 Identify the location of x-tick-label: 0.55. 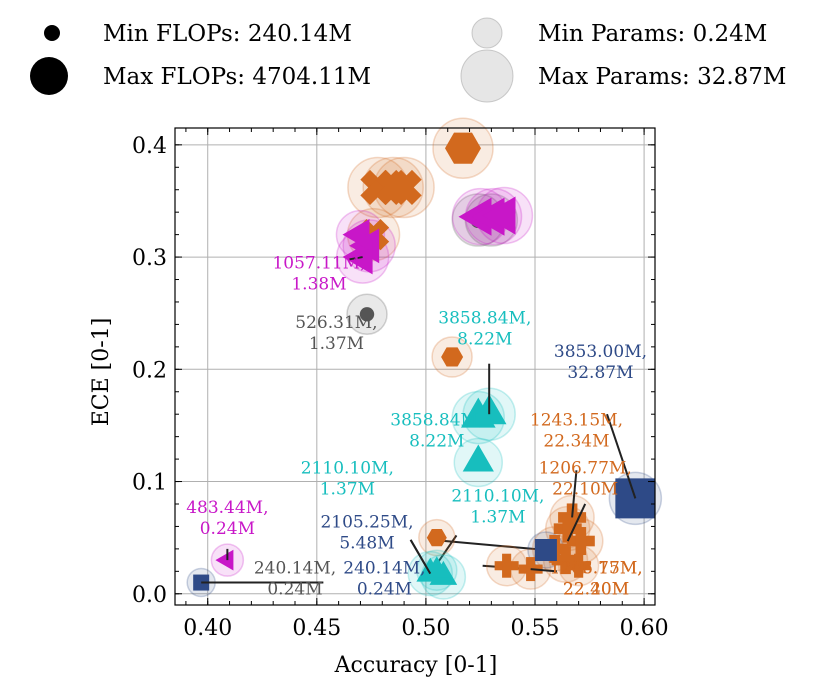
(535, 628).